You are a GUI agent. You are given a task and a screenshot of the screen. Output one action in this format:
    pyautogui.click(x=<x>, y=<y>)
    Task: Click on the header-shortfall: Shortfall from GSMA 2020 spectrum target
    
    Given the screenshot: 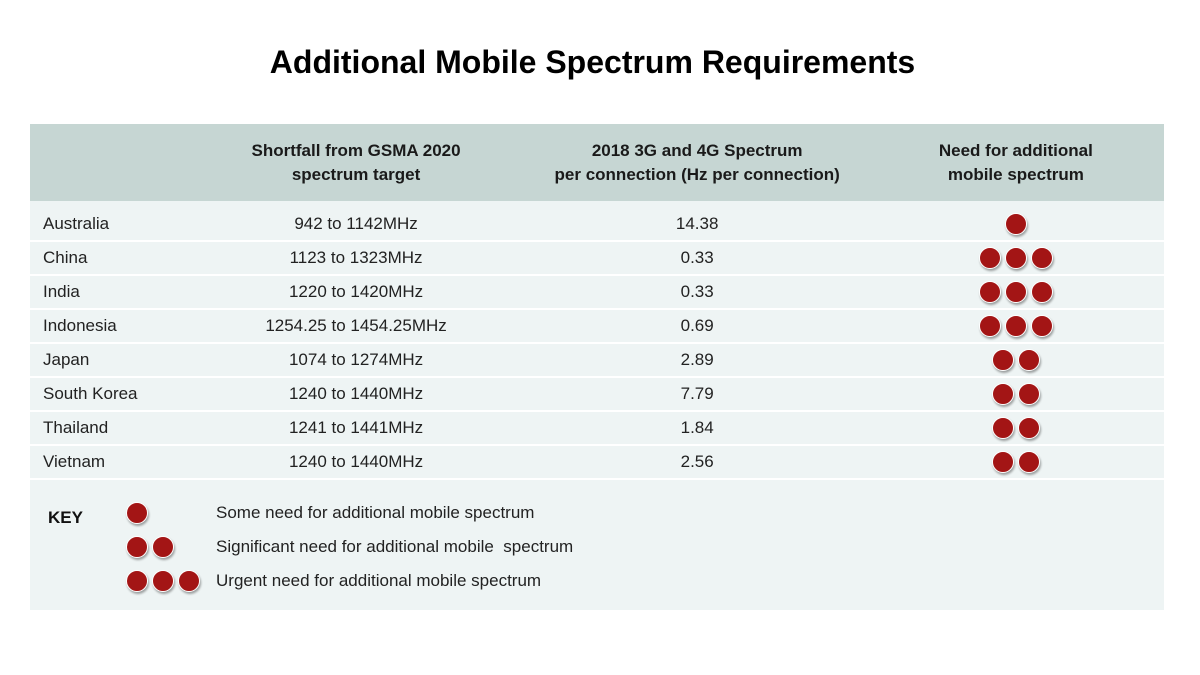 What is the action you would take?
    pyautogui.click(x=356, y=162)
    